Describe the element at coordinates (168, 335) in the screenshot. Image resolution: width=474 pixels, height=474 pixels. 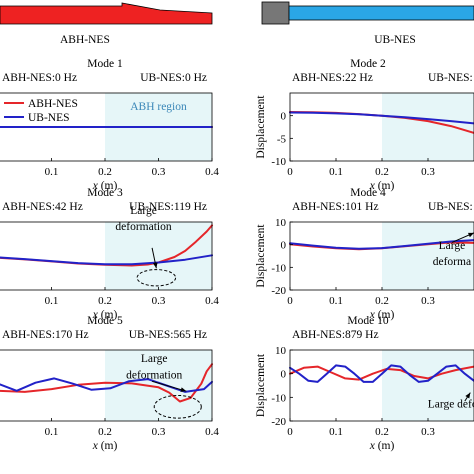
I see `ub-frequency-label: UB-NES:565 Hz` at that location.